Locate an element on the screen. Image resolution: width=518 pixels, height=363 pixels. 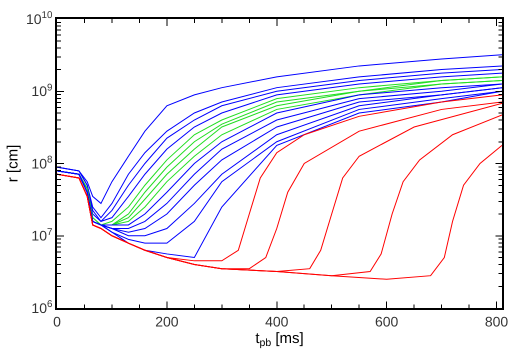
x-tick-label: 400 is located at coordinates (277, 322).